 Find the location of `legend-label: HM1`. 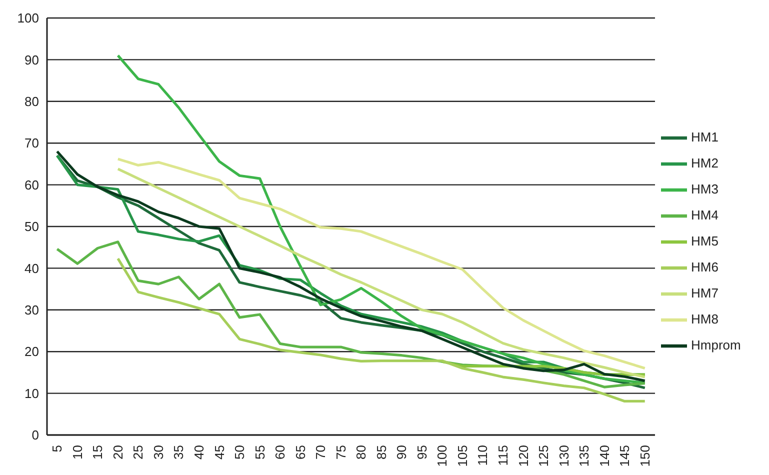

legend-label: HM1 is located at coordinates (704, 136).